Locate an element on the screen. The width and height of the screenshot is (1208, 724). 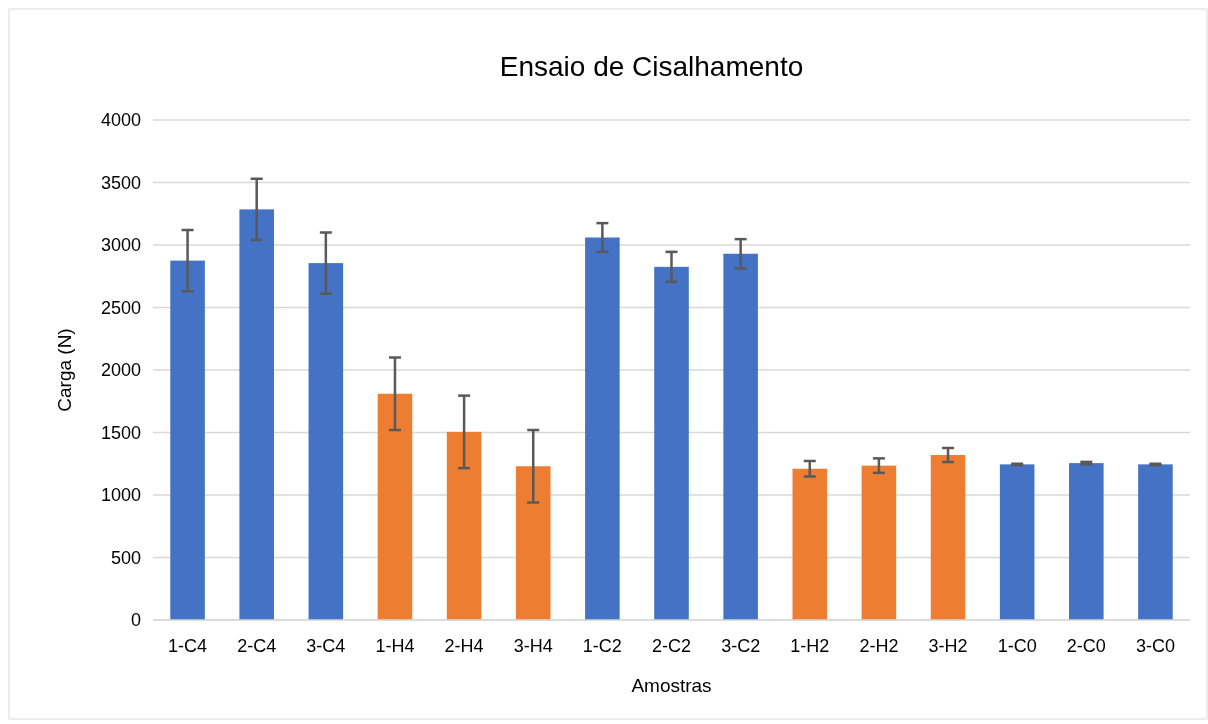
y-tick-label: 2500 is located at coordinates (120, 307).